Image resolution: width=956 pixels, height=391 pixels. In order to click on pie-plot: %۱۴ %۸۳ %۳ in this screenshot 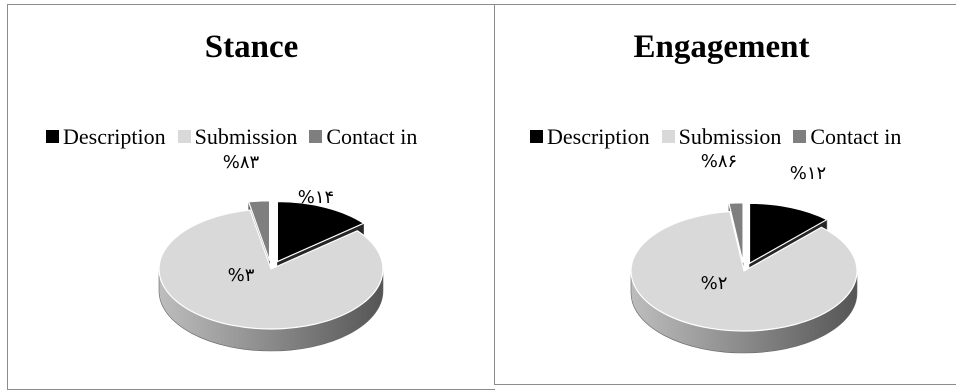, I will do `click(271, 252)`.